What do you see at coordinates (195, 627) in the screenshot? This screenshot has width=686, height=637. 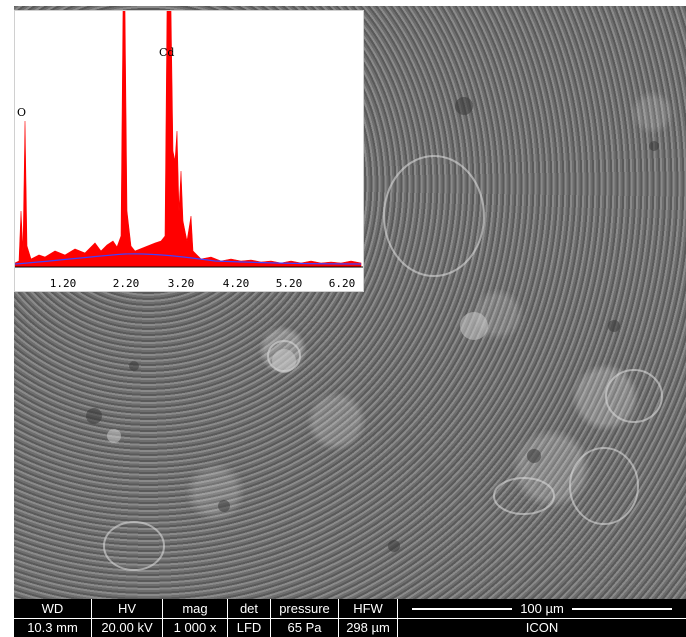 I see `info-value: 1 000 x` at bounding box center [195, 627].